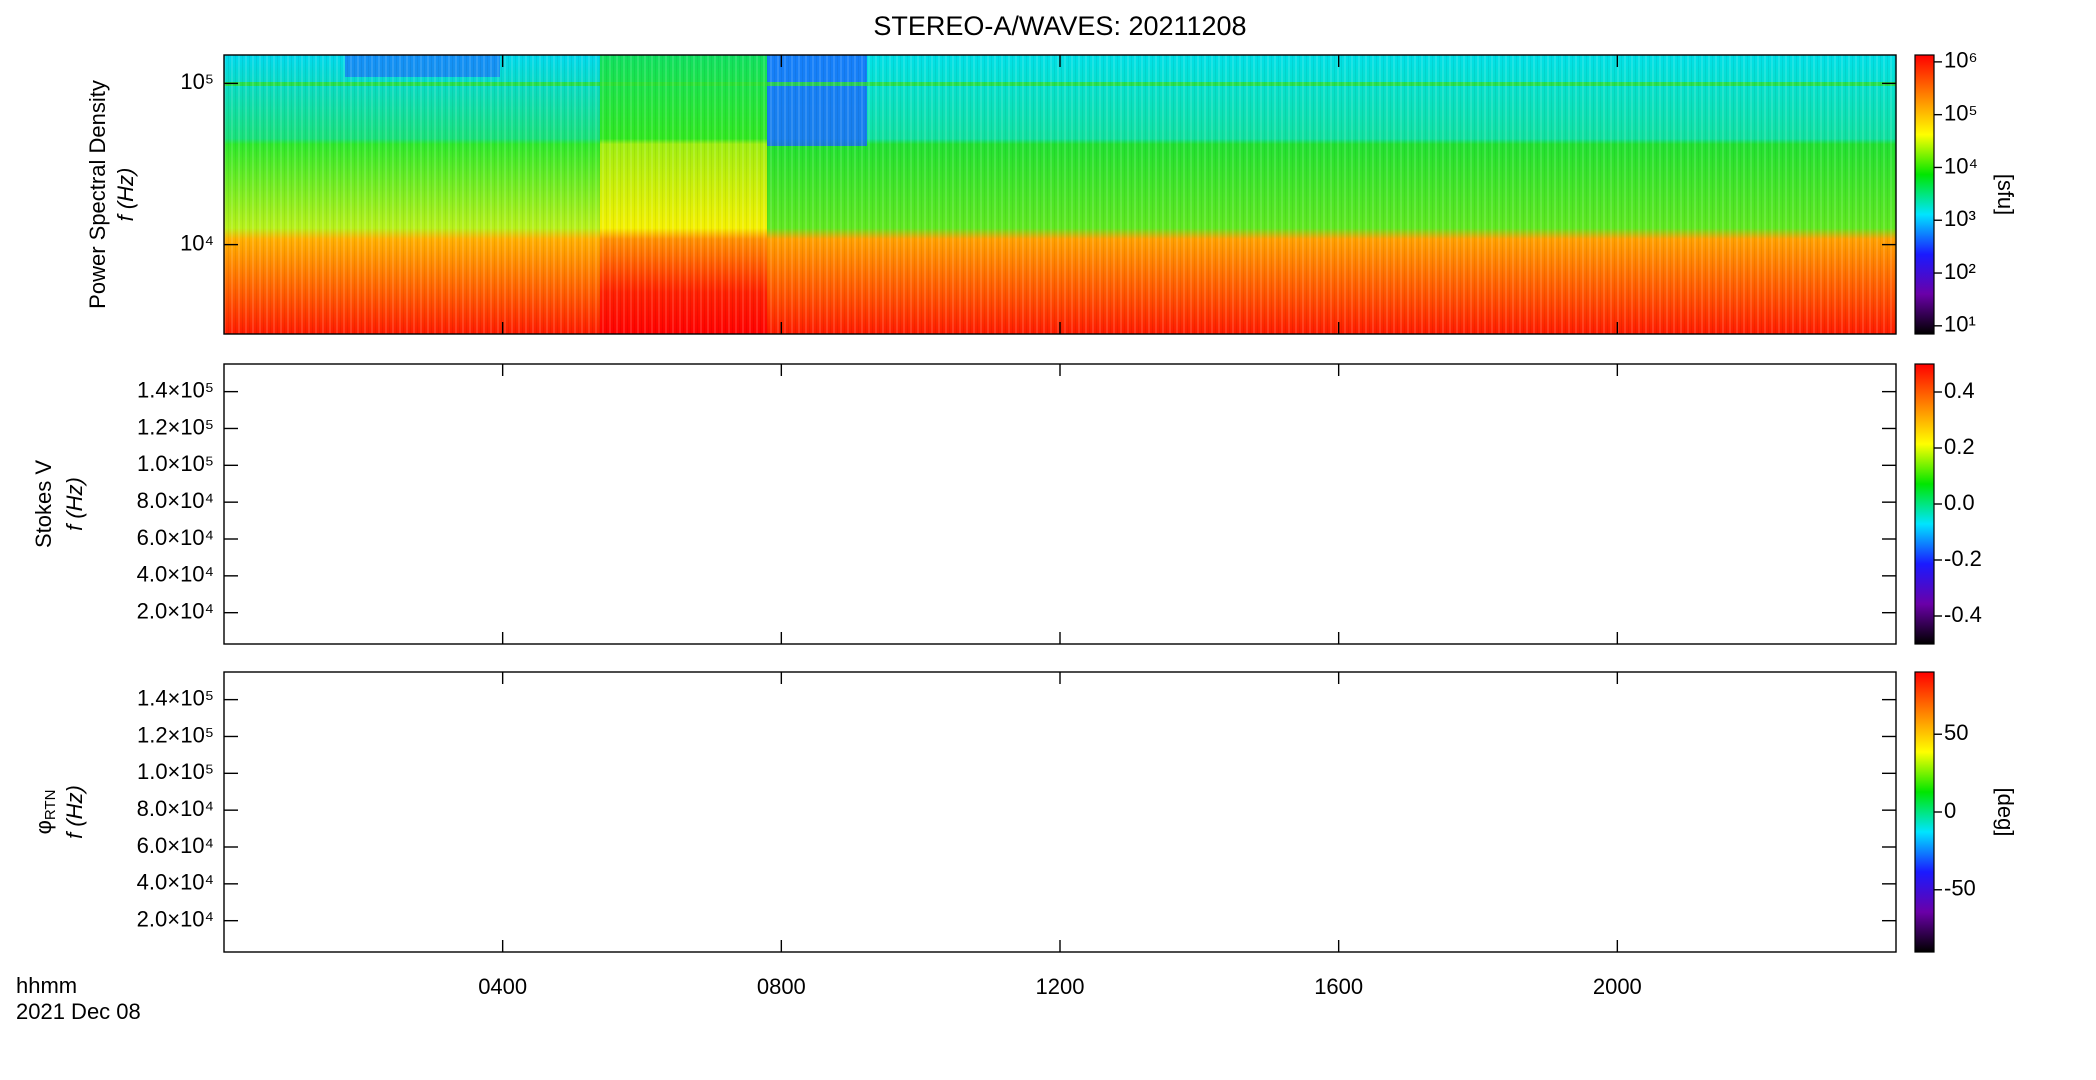 The height and width of the screenshot is (1080, 2096). I want to click on chart-title: STEREO-A/WAVES: 20211208, so click(1059, 26).